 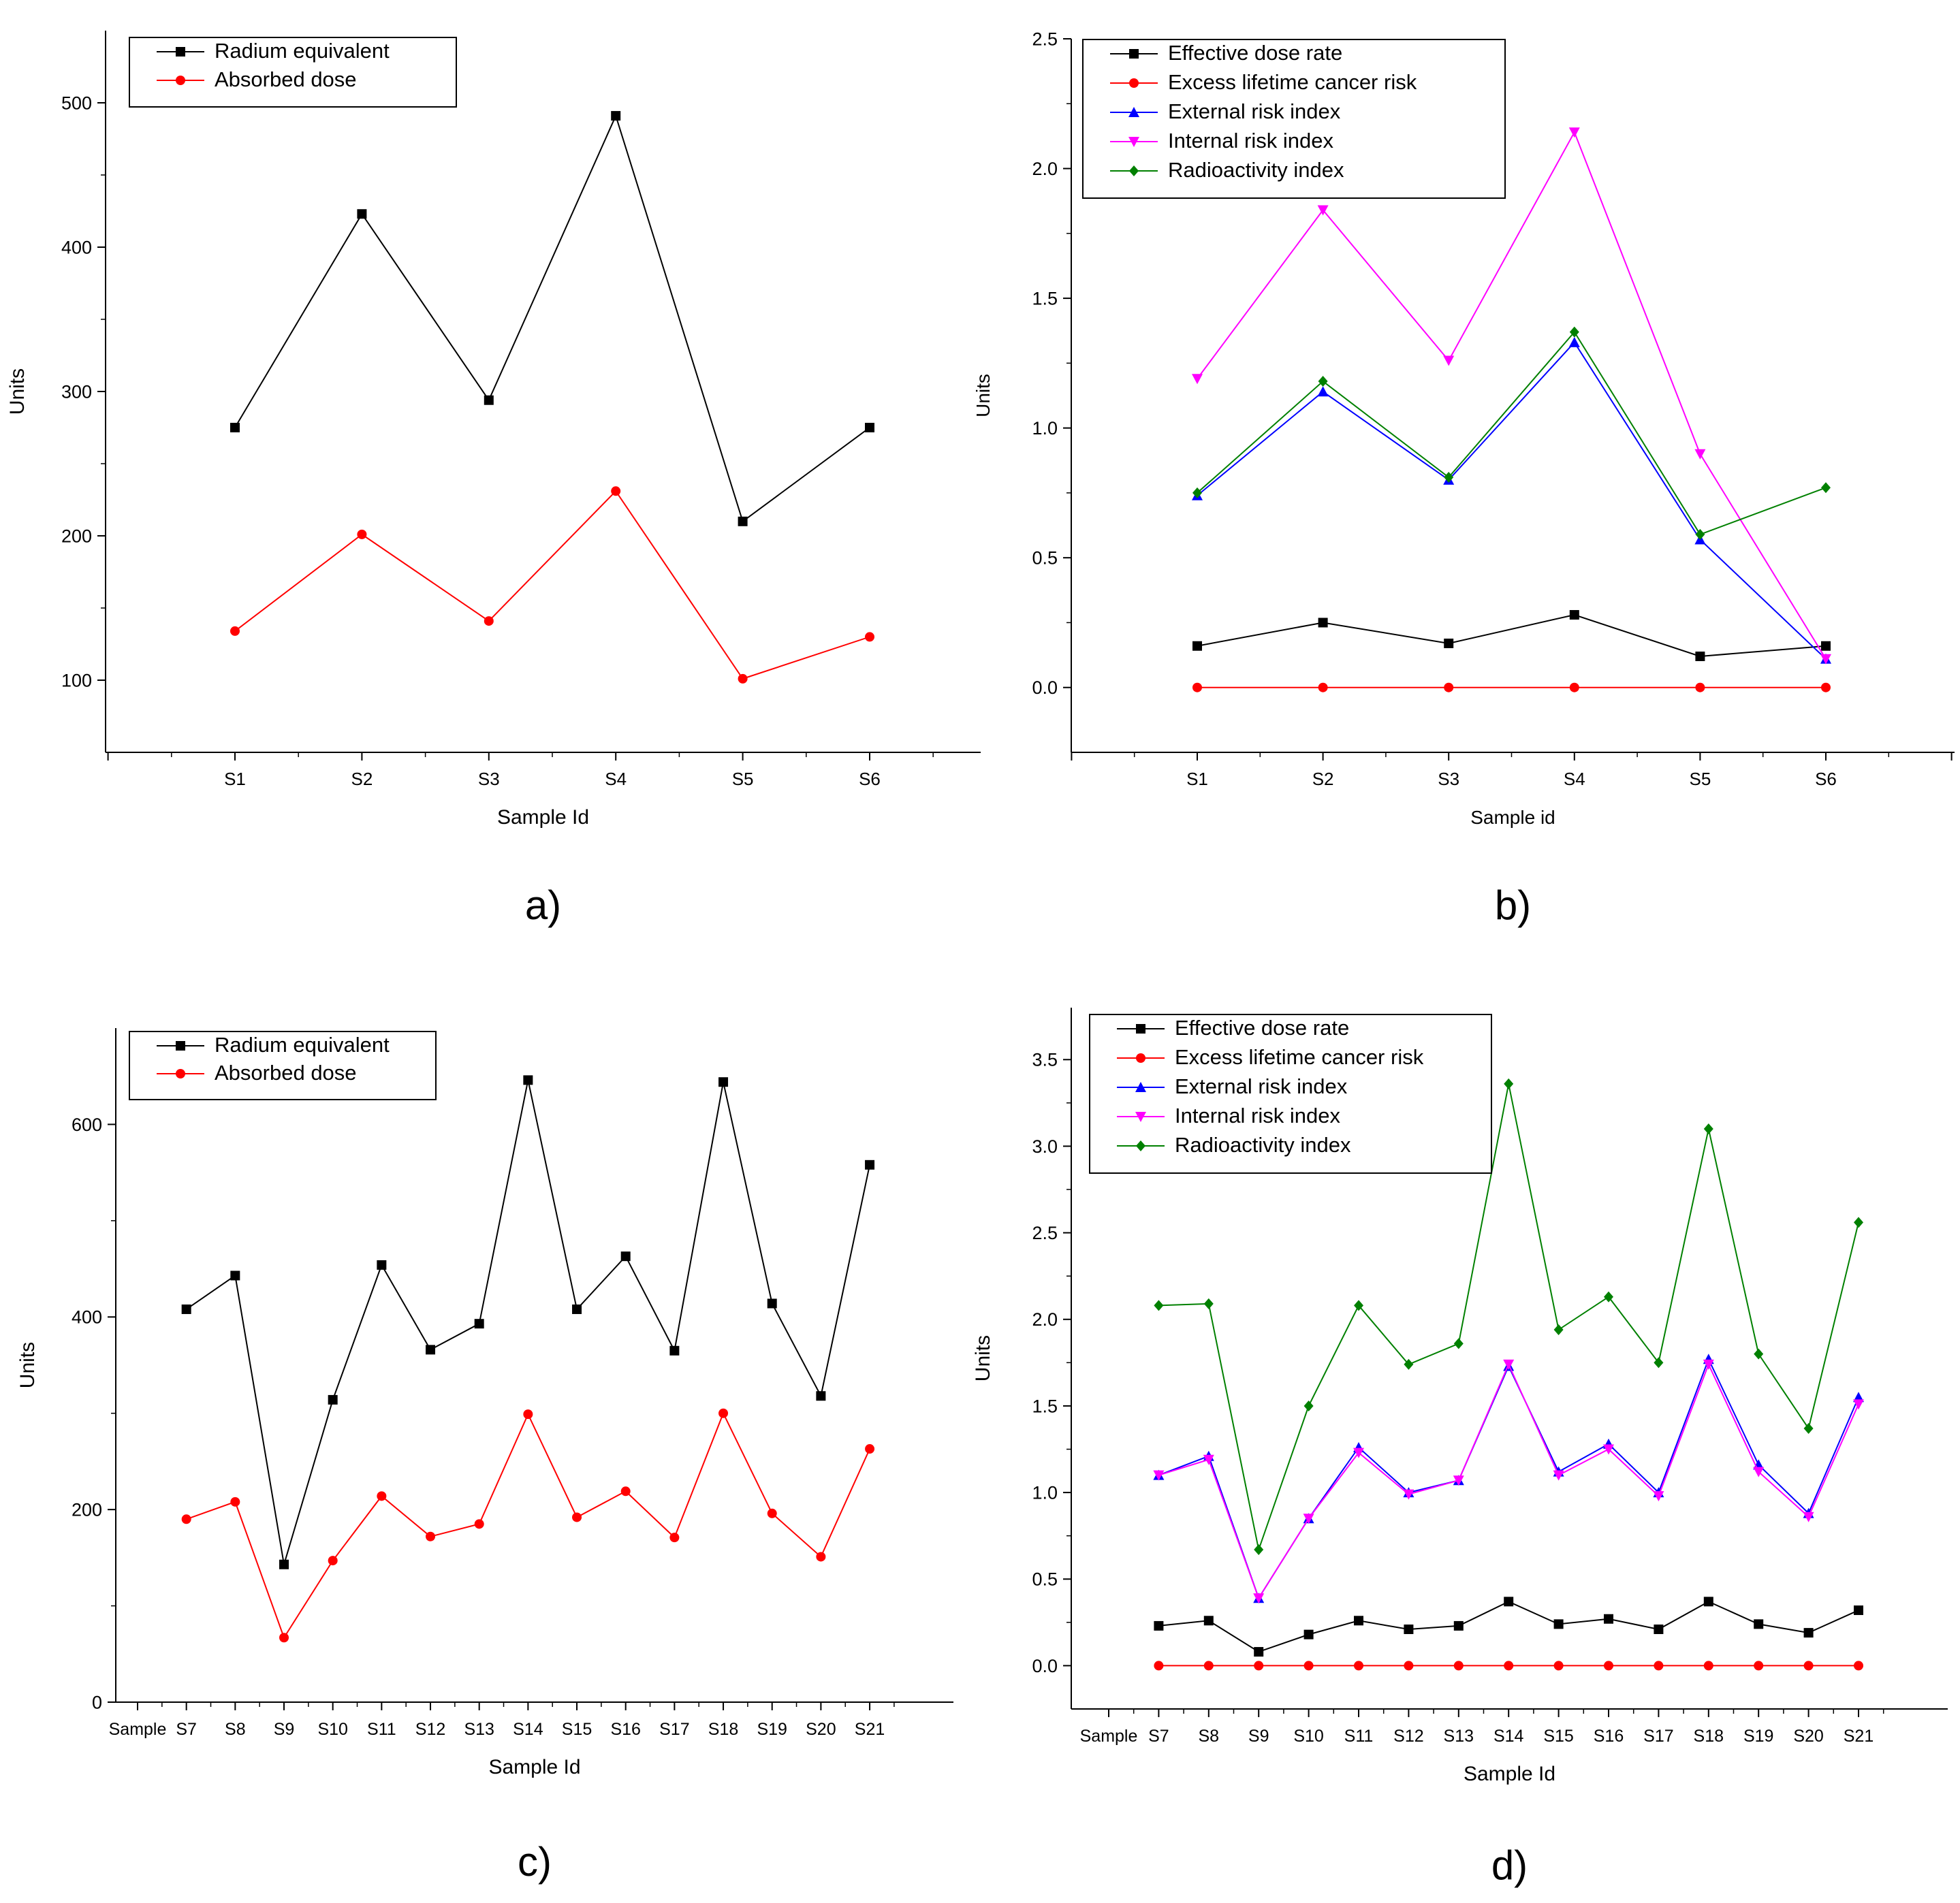 I want to click on y-tick-label: 300, so click(x=76, y=391).